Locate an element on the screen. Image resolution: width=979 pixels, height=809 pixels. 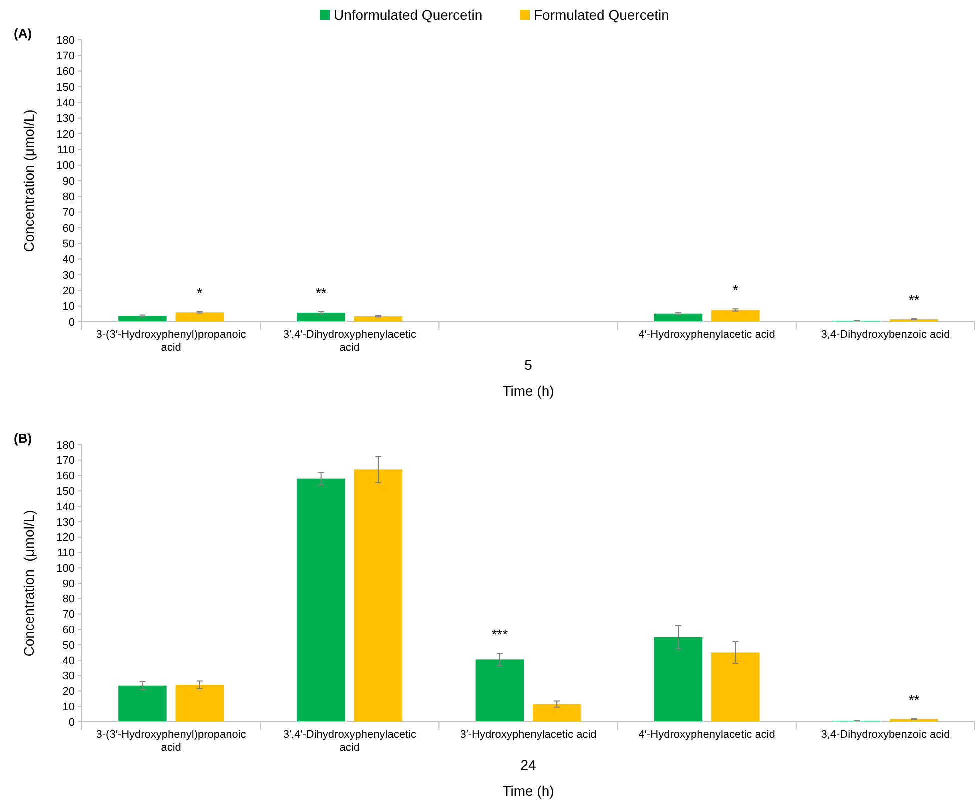
chart-title: (A) is located at coordinates (23, 33).